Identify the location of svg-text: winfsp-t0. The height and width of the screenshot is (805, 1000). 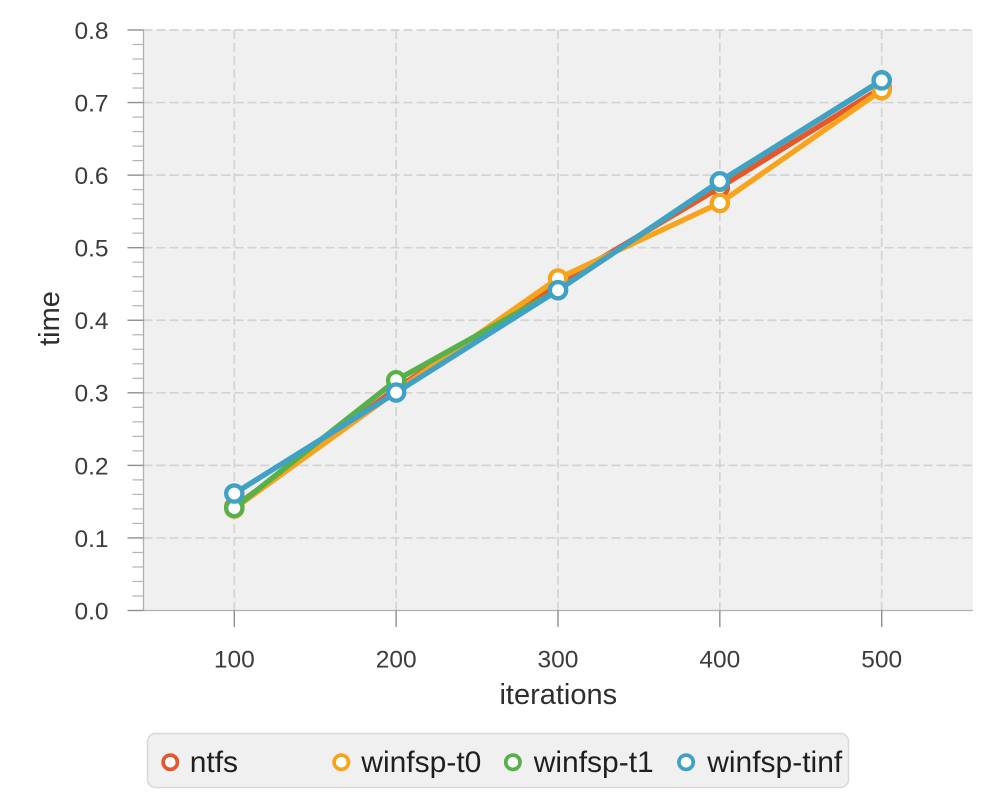
(420, 762).